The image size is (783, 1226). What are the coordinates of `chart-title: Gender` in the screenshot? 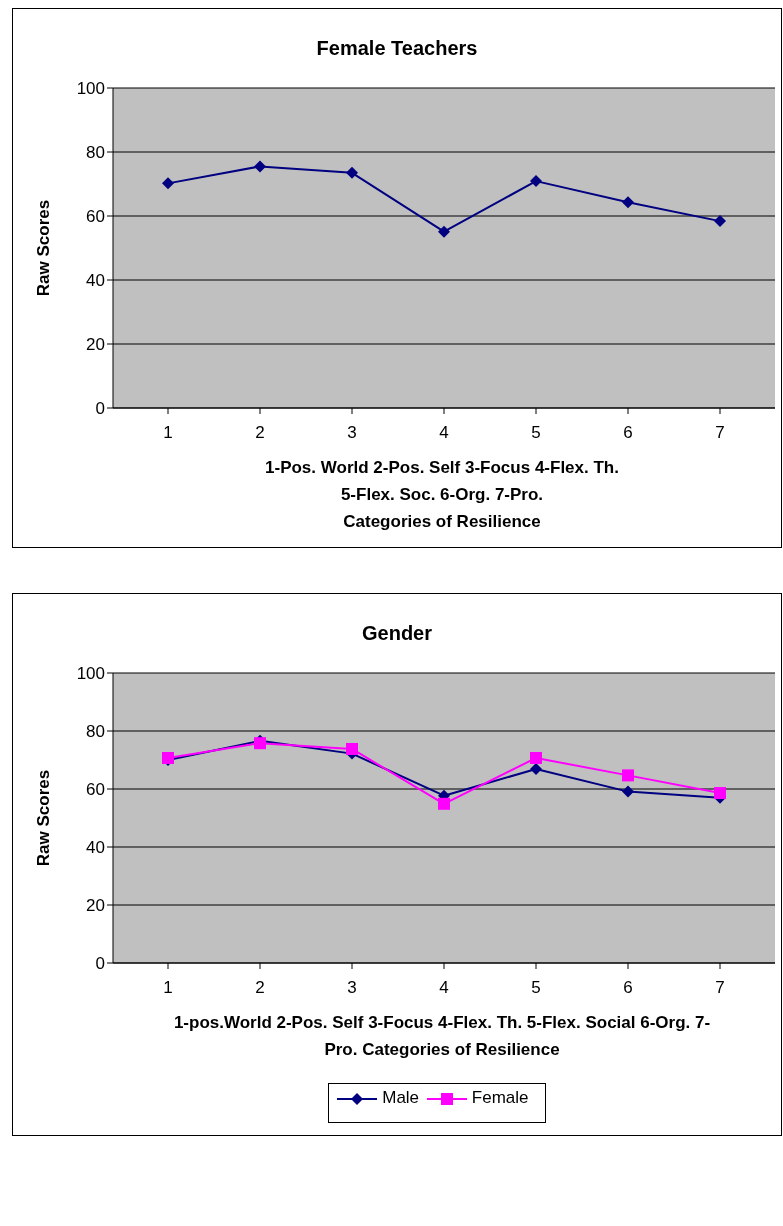 It's located at (397, 633).